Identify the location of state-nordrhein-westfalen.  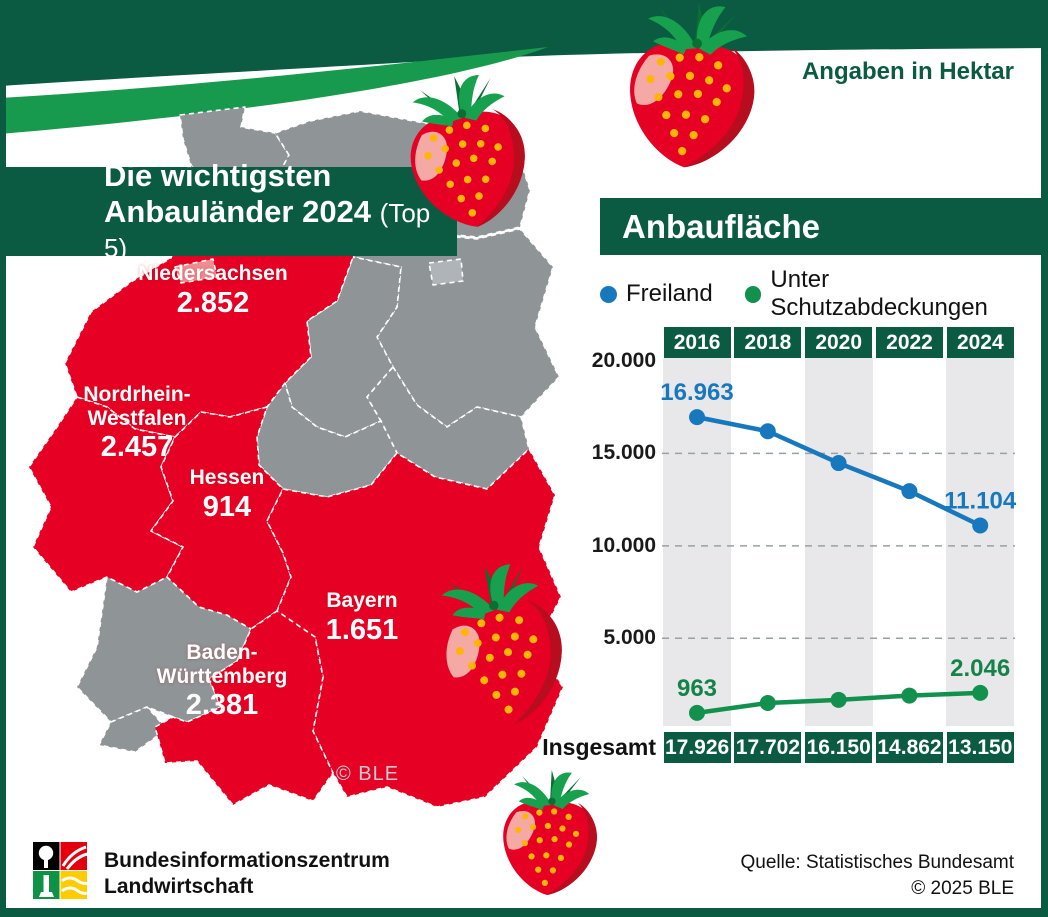
(106, 494).